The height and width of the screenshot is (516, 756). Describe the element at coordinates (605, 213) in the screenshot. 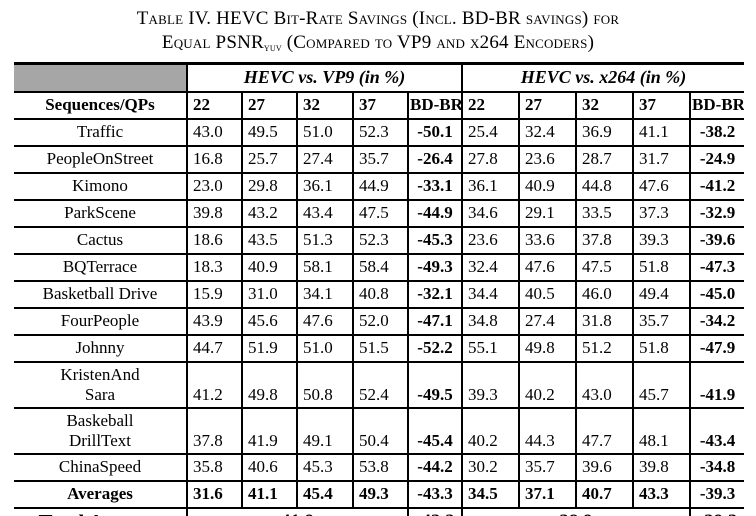

I see `x264-qp32-cell: 33.5` at that location.